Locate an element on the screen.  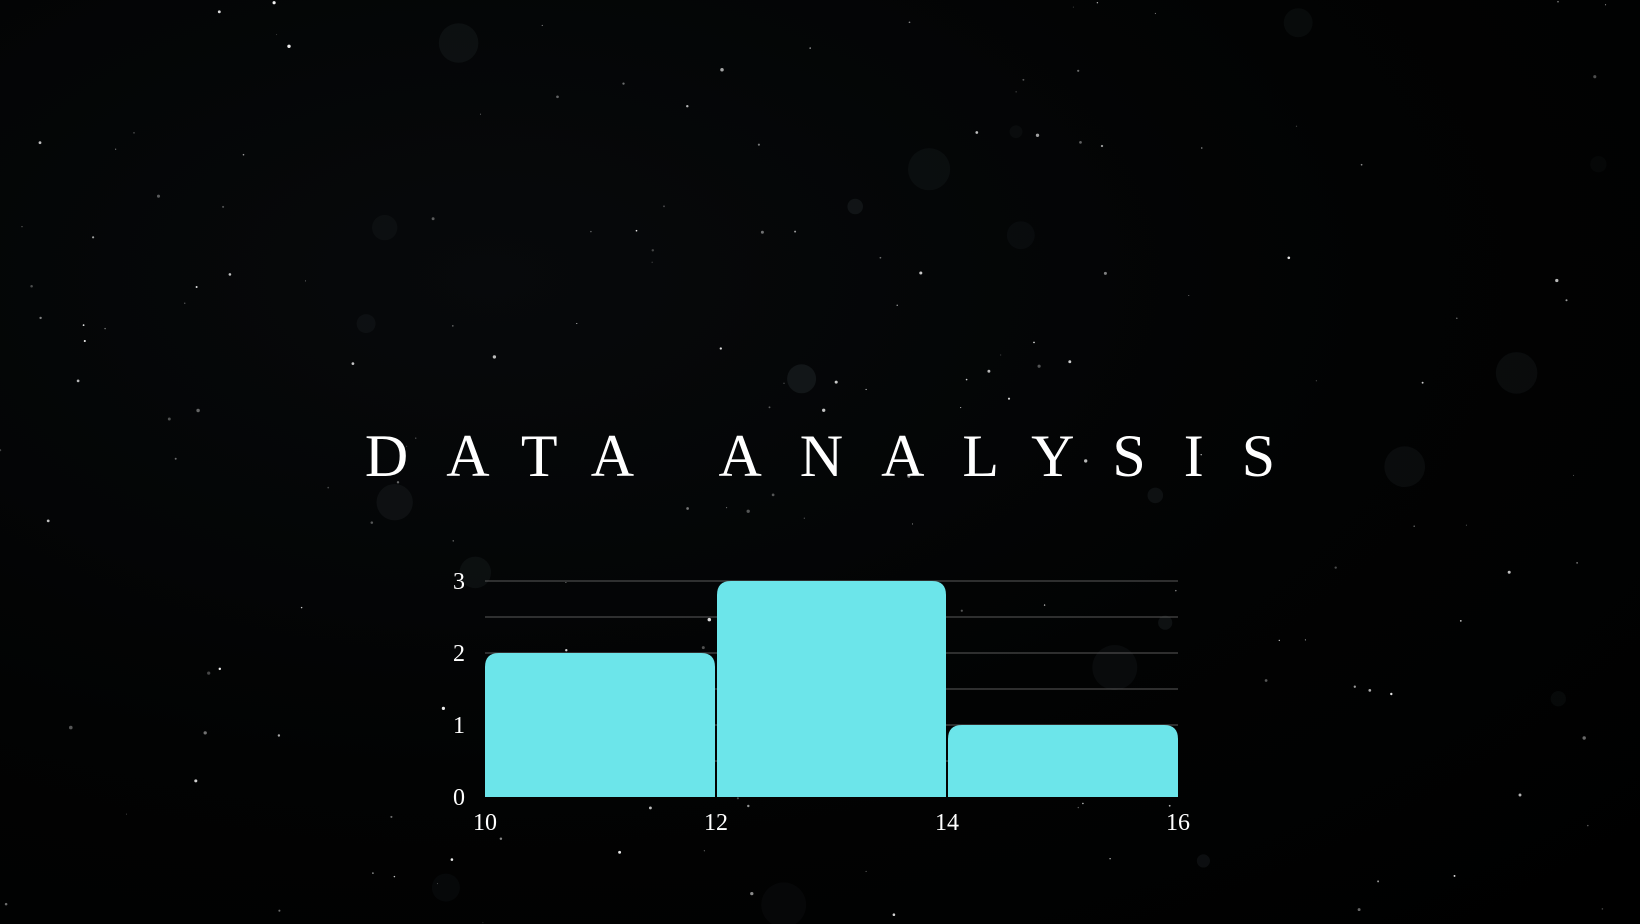
histogram-bars is located at coordinates (831, 689).